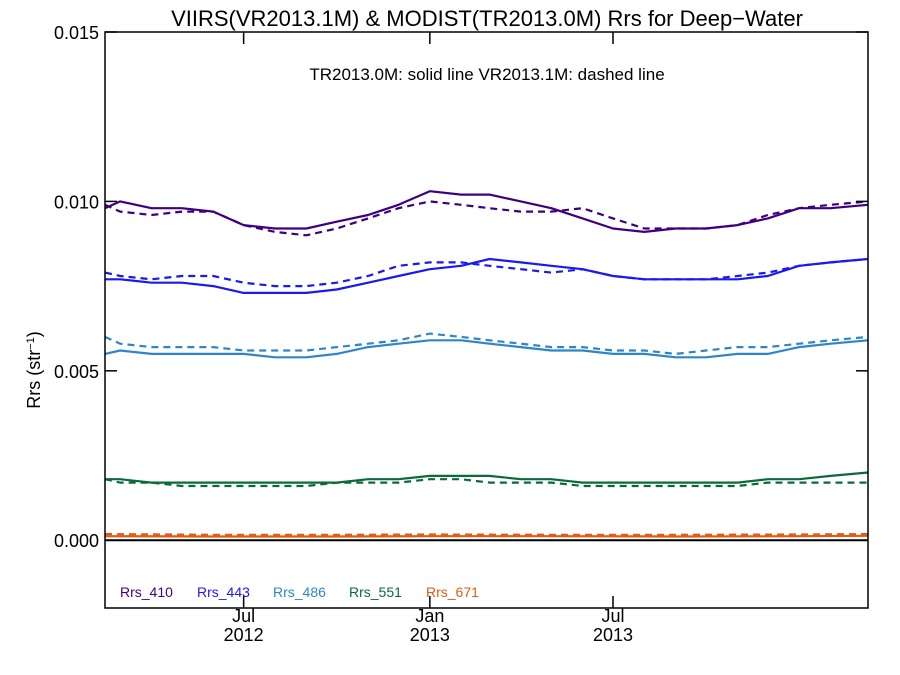 This screenshot has width=900, height=675. Describe the element at coordinates (452, 592) in the screenshot. I see `legend-entry-rrs_671: Rrs_671` at that location.